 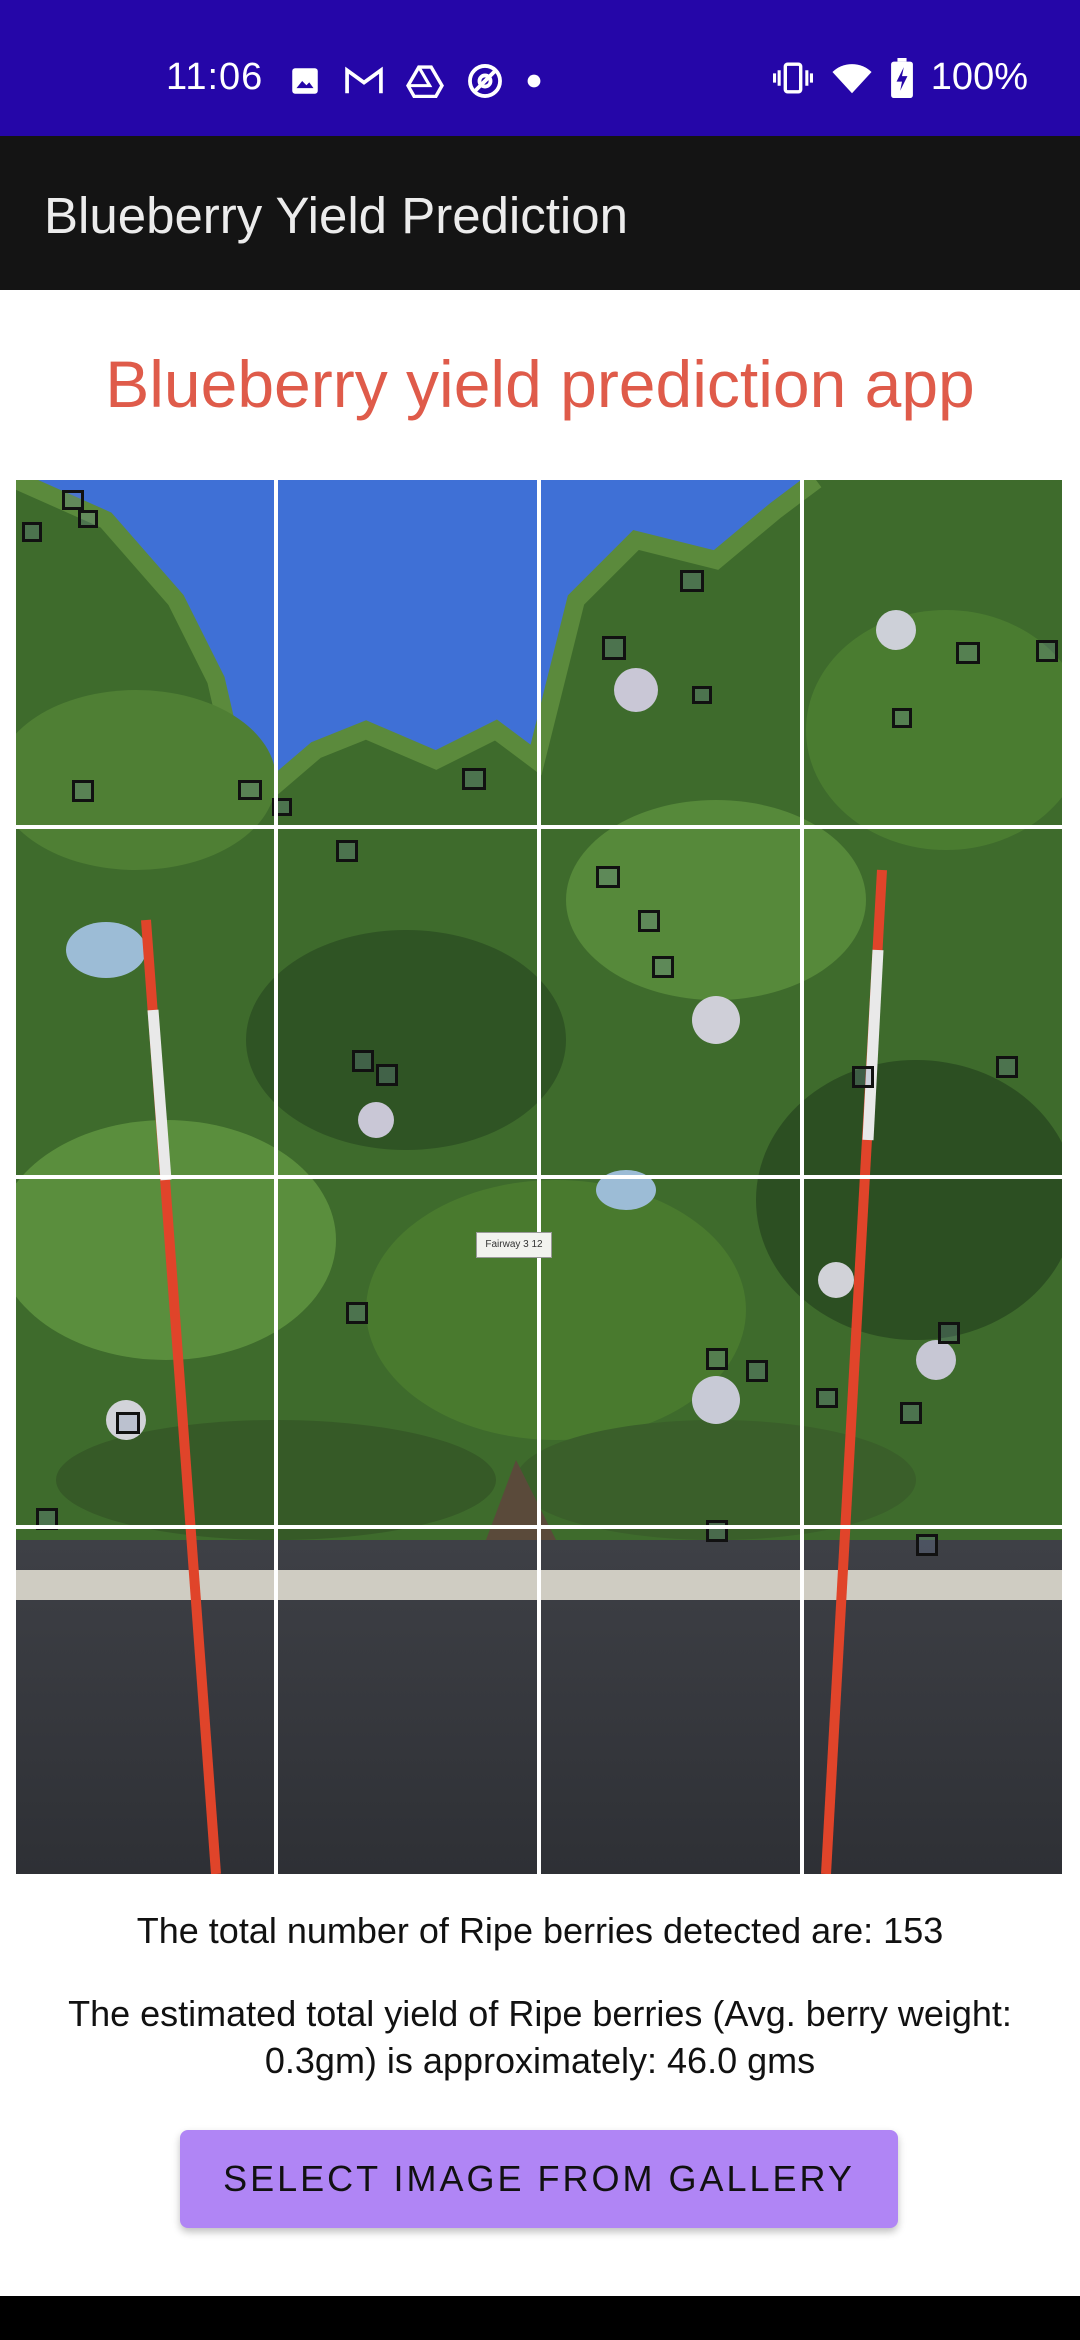 What do you see at coordinates (539, 2179) in the screenshot?
I see `select-image-button: SELECT IMAGE FROM GALLERY` at bounding box center [539, 2179].